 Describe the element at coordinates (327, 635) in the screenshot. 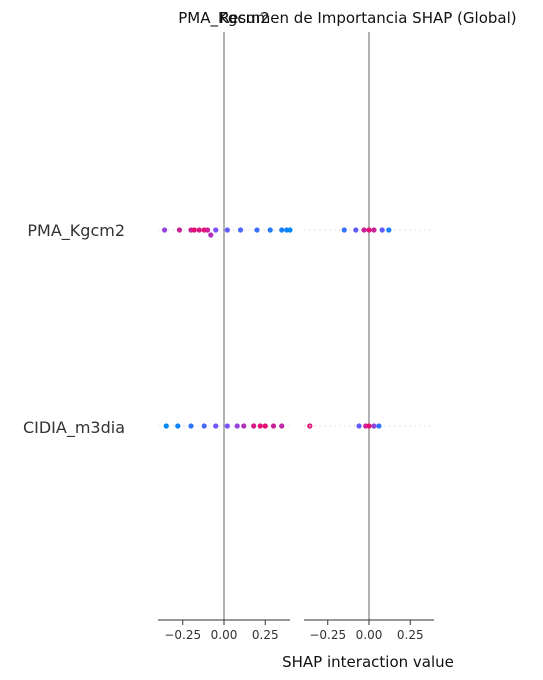

I see `x-tick-label-1-0: −0.25` at that location.